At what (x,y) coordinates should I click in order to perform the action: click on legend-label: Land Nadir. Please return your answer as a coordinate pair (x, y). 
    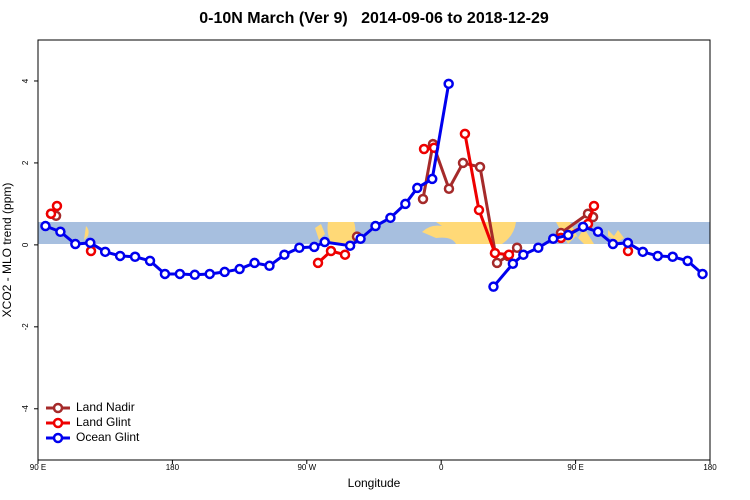
    Looking at the image, I should click on (105, 407).